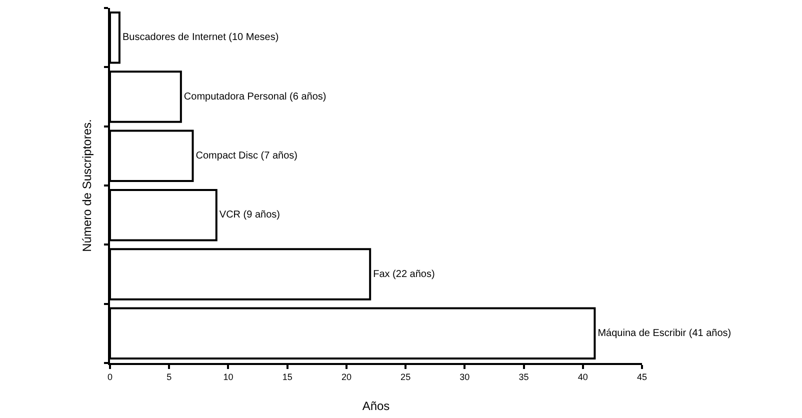 This screenshot has width=802, height=418. I want to click on y-tick-label: VCR (9 años), so click(249, 215).